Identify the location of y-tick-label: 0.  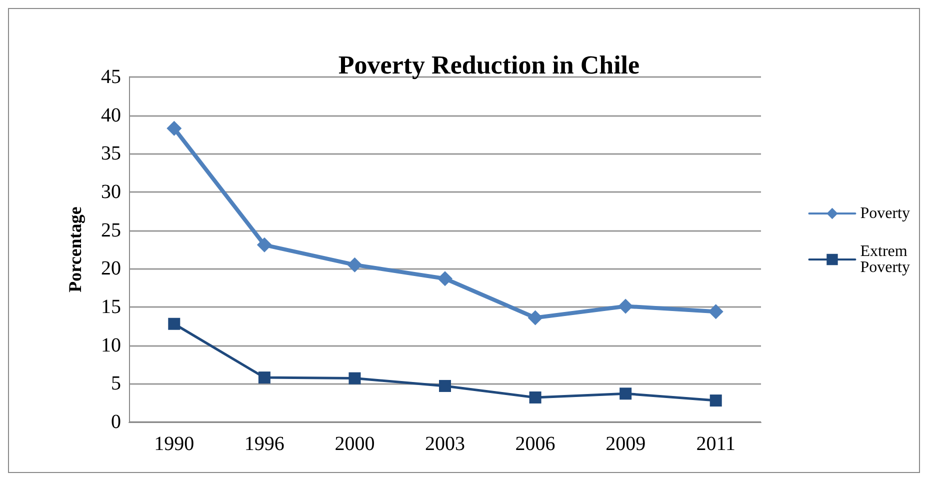
(116, 422).